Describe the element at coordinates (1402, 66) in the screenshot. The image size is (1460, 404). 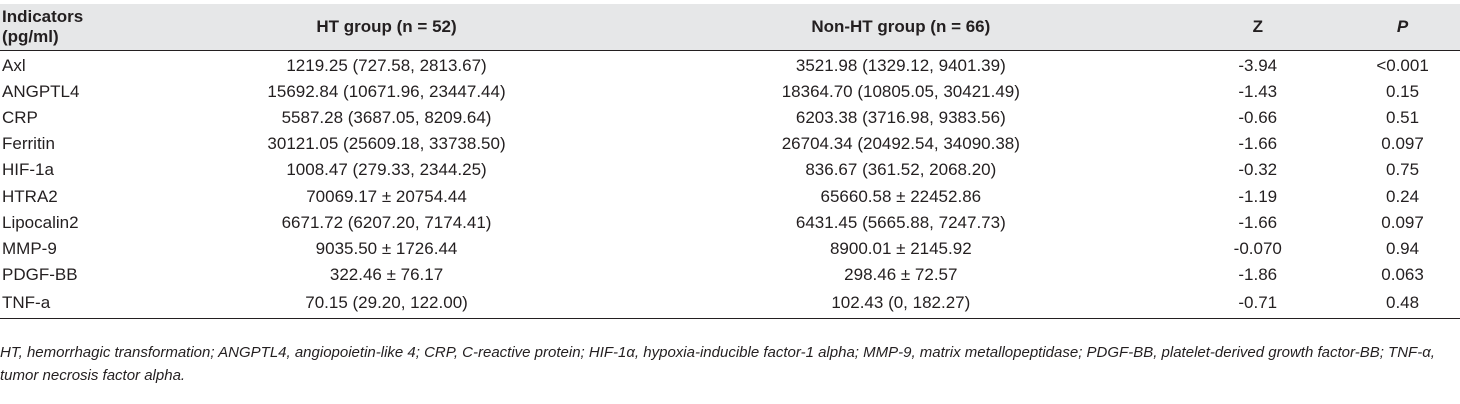
I see `cell-p: <0.001` at that location.